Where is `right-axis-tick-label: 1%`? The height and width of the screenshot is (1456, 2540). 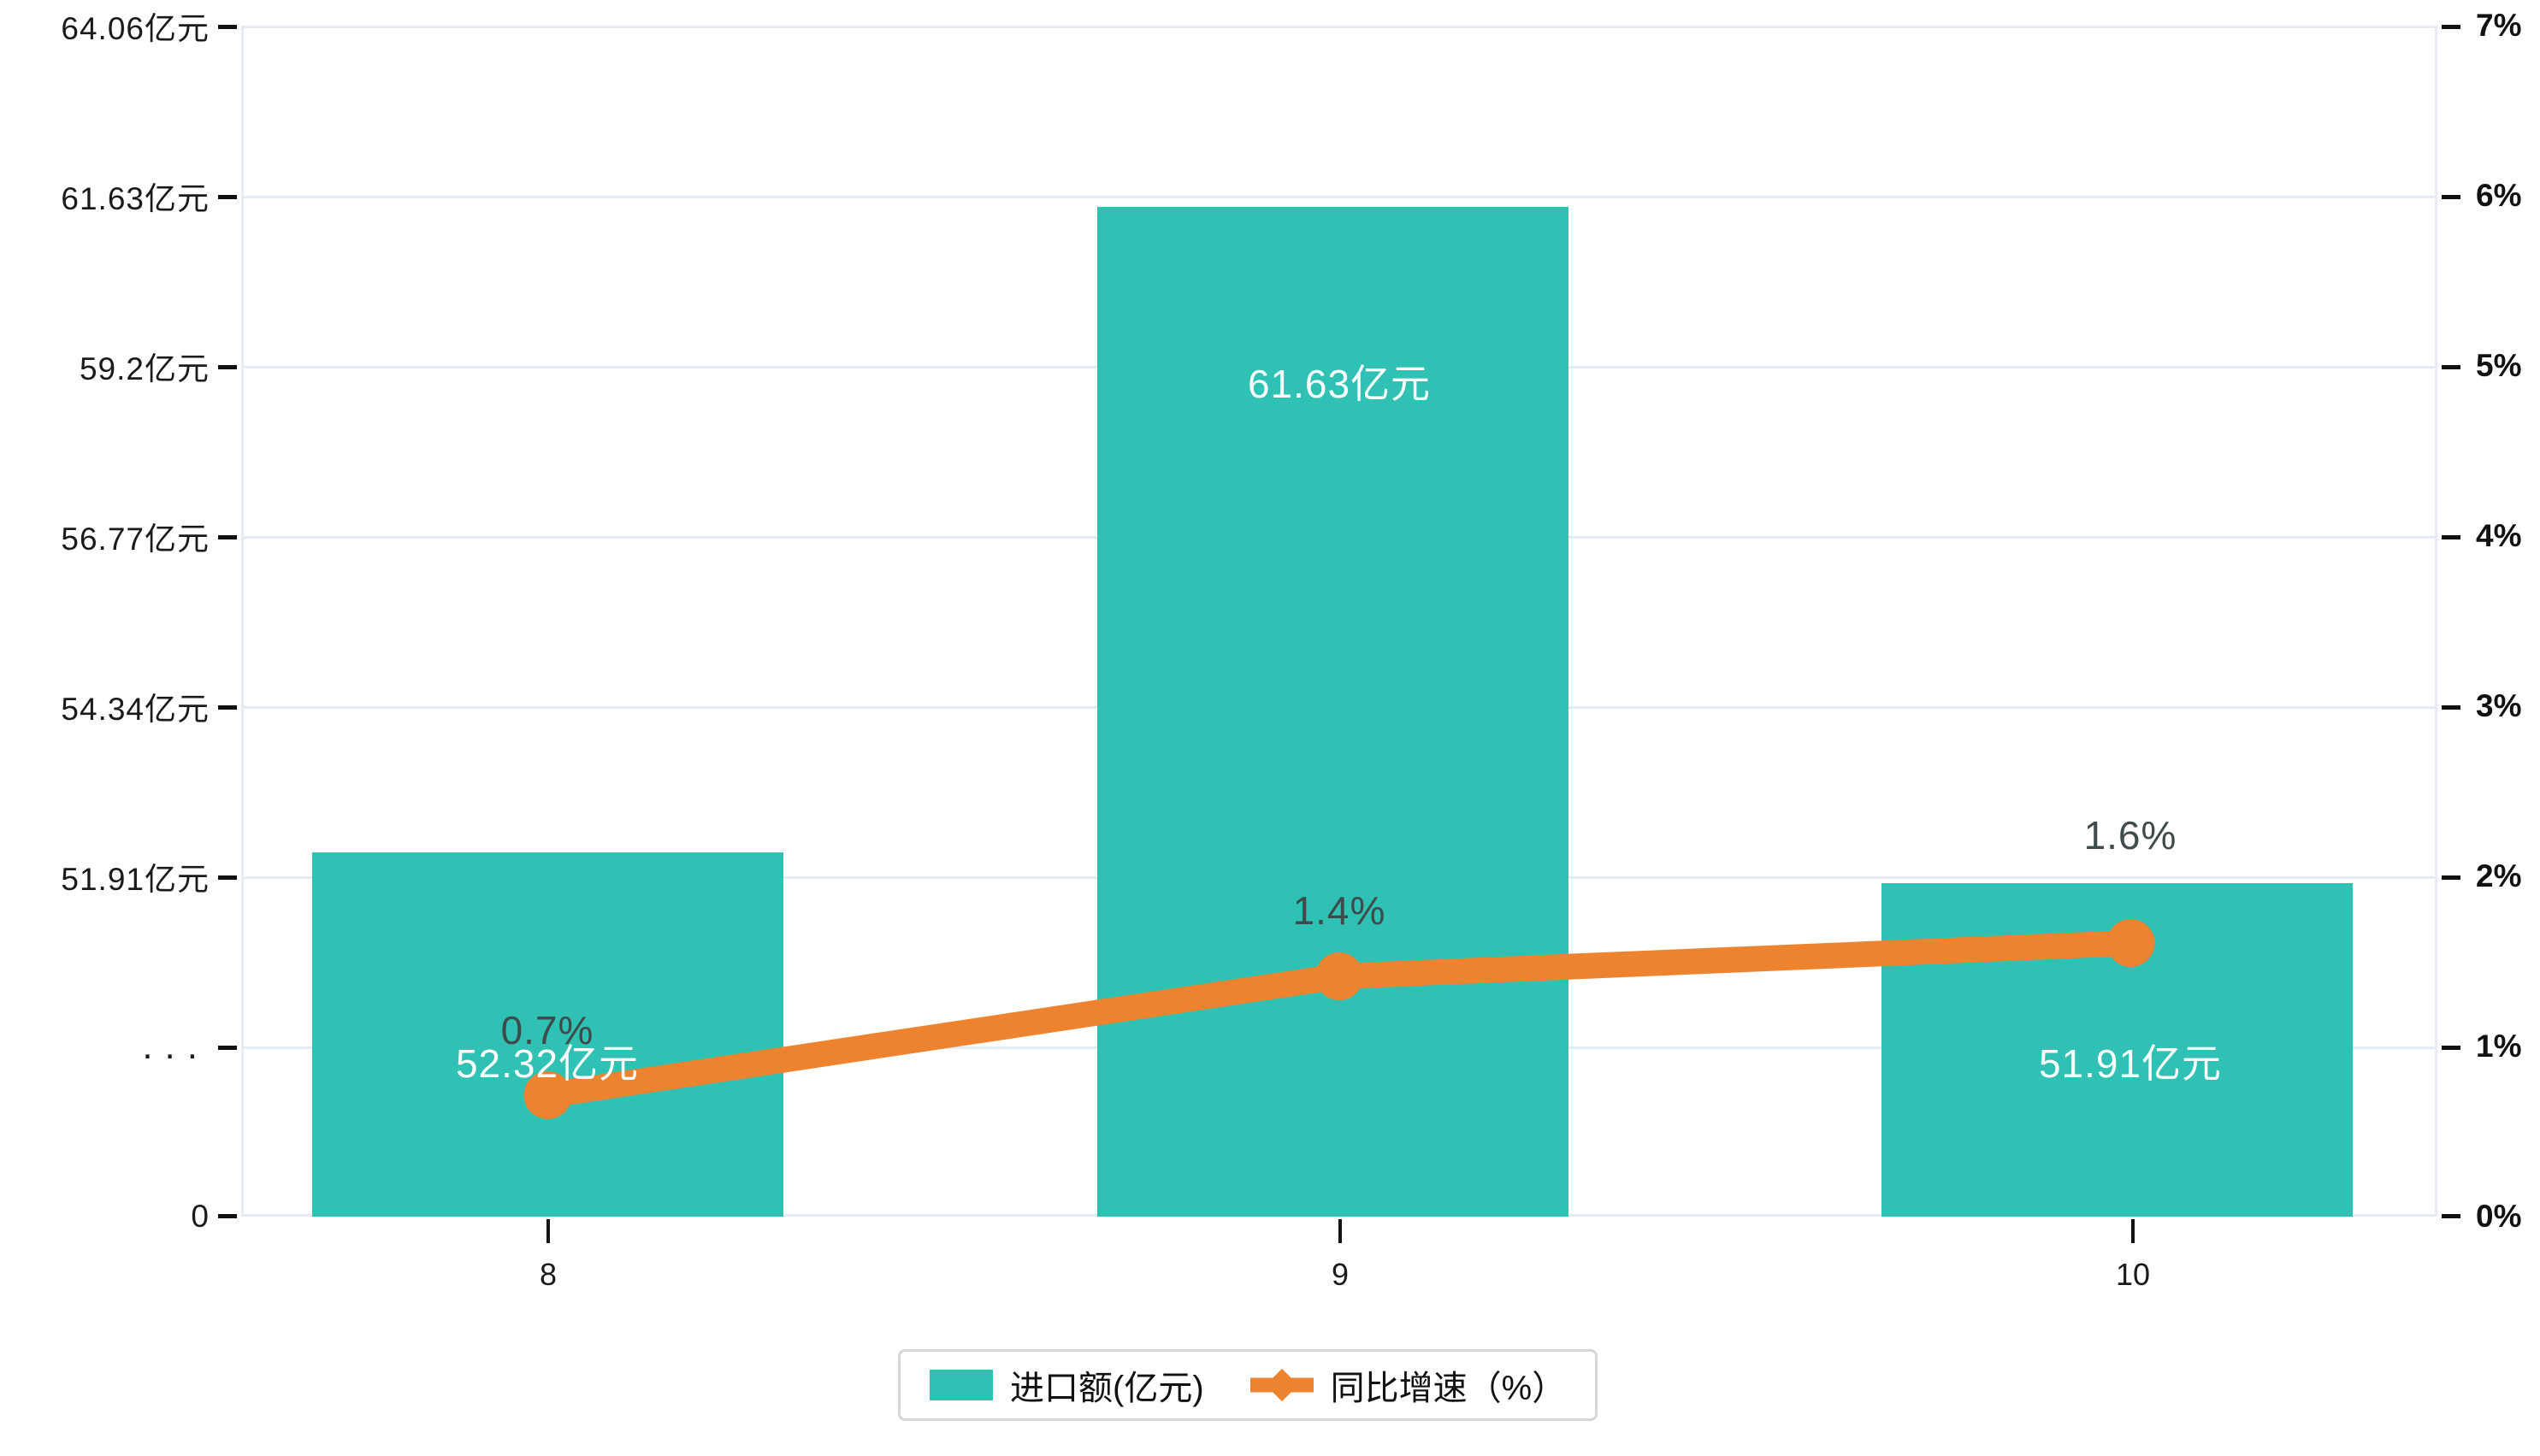
right-axis-tick-label: 1% is located at coordinates (2499, 1046).